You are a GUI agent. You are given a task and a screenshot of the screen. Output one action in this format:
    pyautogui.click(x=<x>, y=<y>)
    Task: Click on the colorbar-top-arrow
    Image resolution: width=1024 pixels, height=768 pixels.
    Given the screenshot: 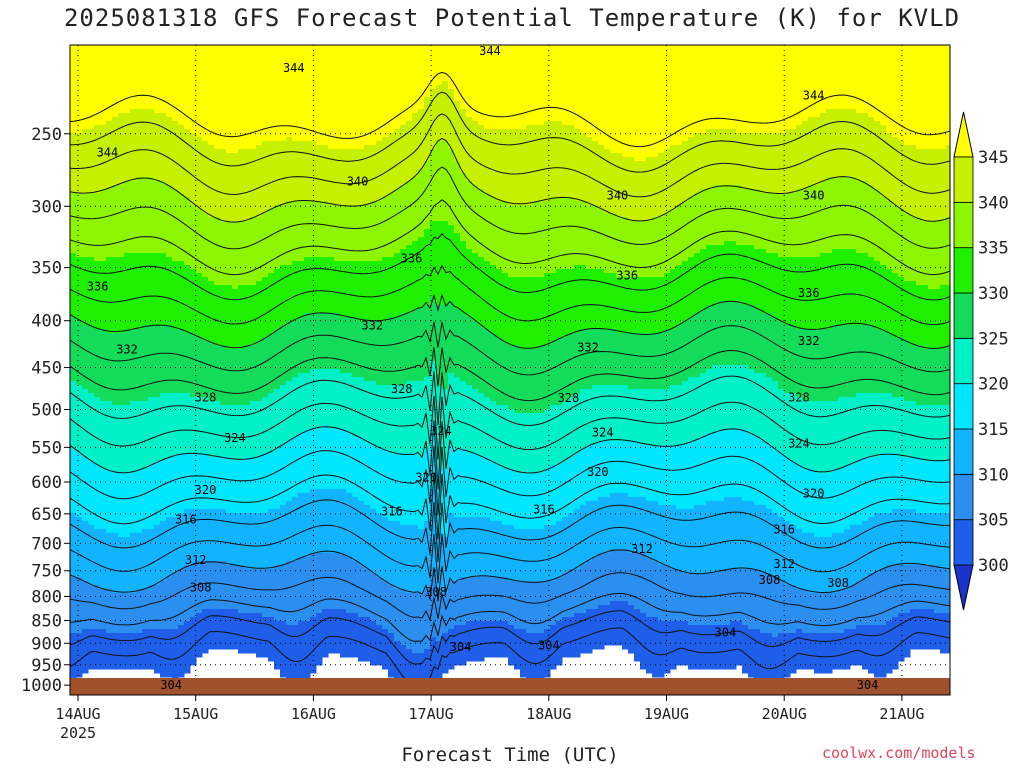 What is the action you would take?
    pyautogui.click(x=963, y=134)
    